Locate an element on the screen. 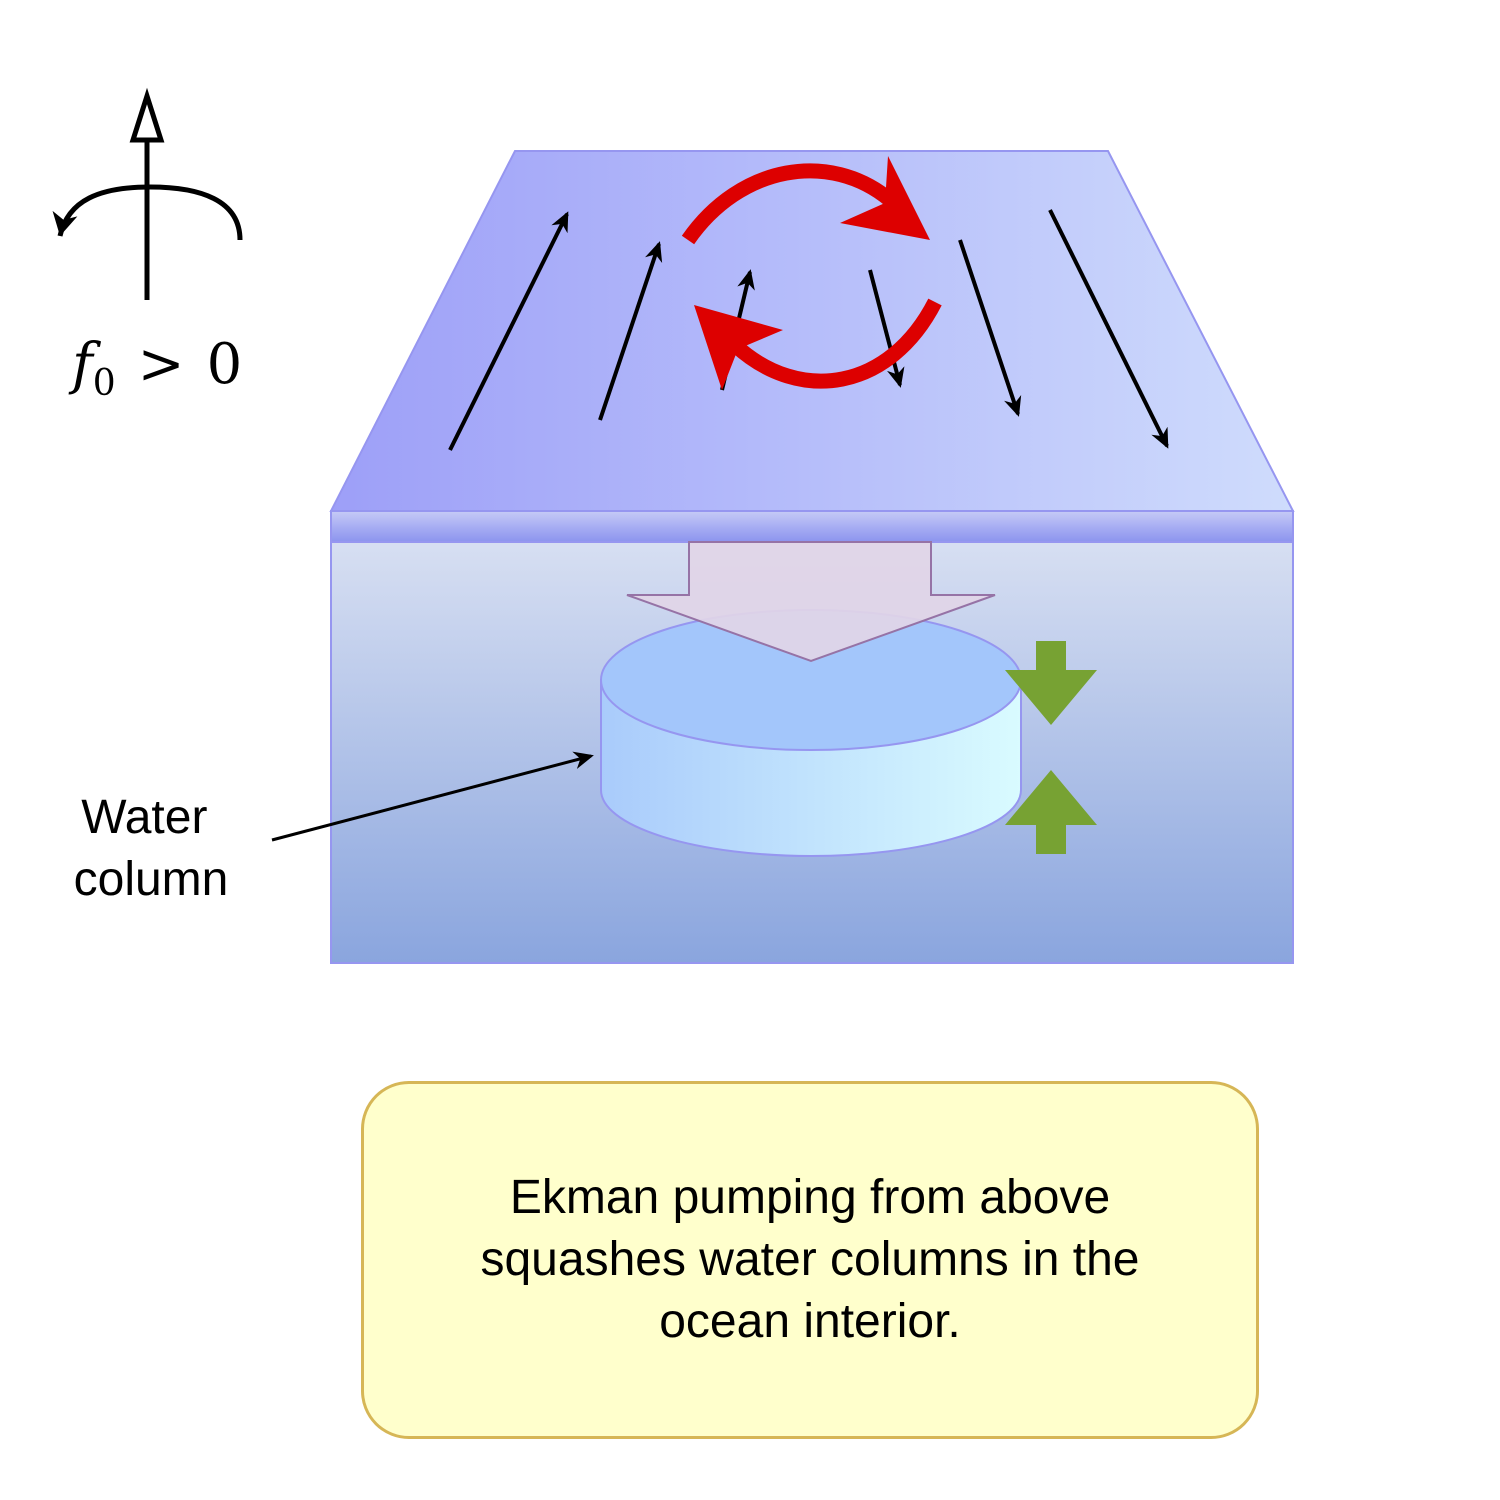  rotation-indicator: f0 >0 is located at coordinates (147, 245).